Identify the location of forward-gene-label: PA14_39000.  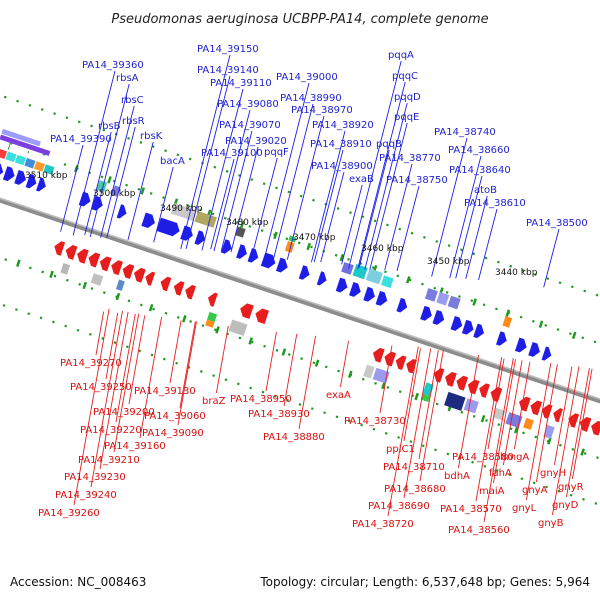
(307, 77).